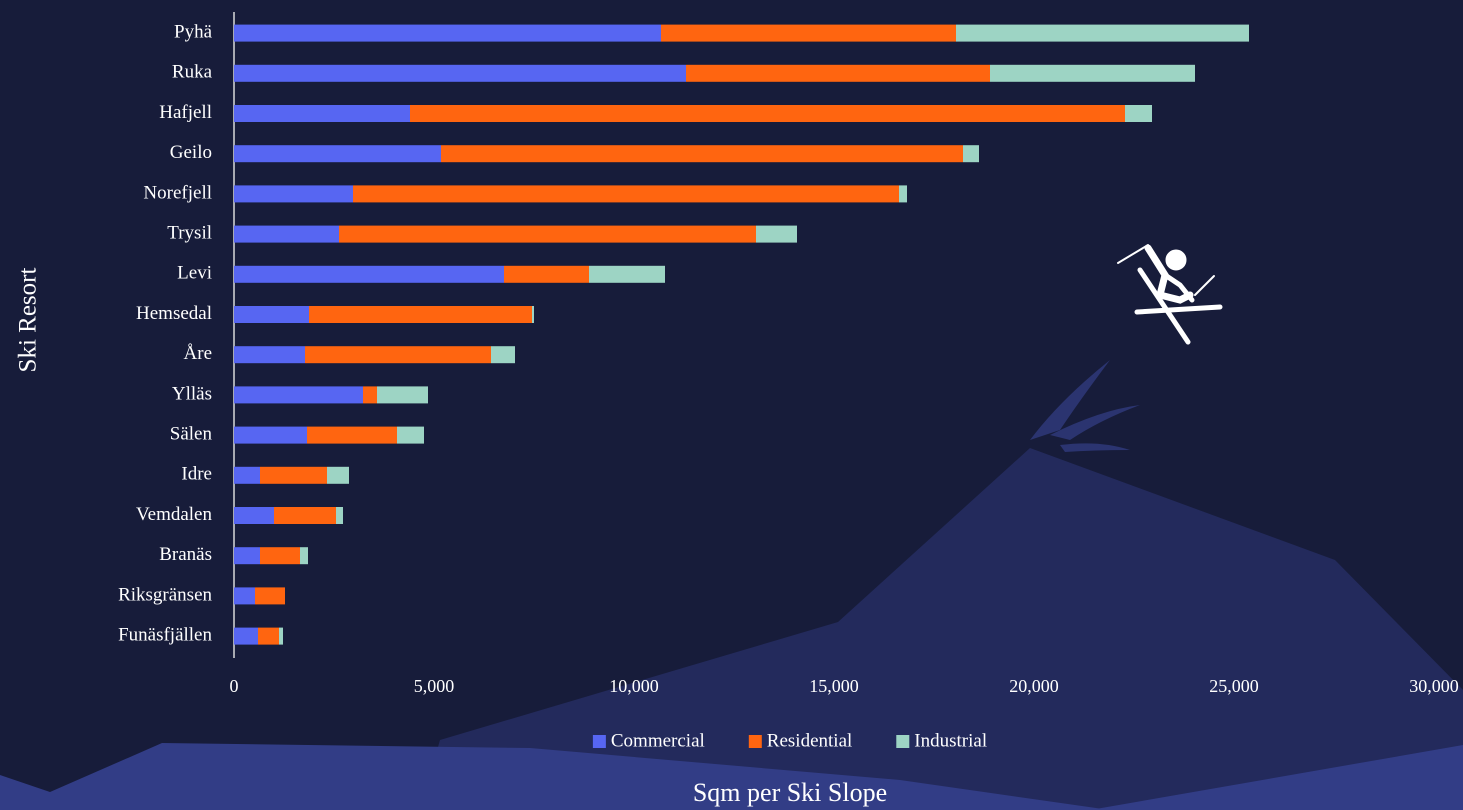  What do you see at coordinates (809, 740) in the screenshot?
I see `legend-label: Residential` at bounding box center [809, 740].